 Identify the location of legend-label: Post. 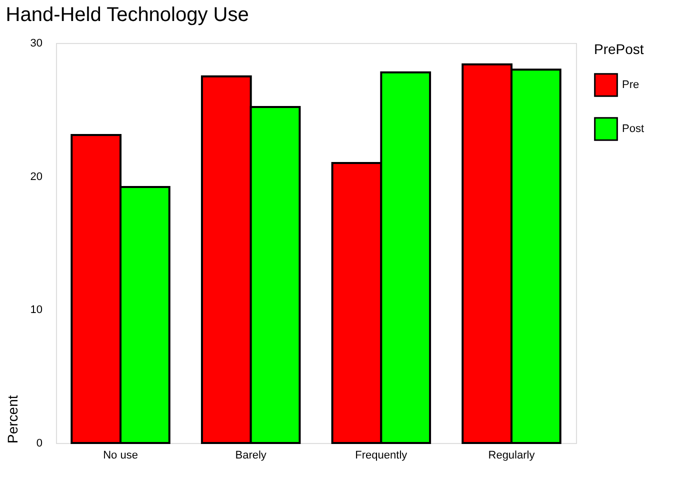
(633, 129).